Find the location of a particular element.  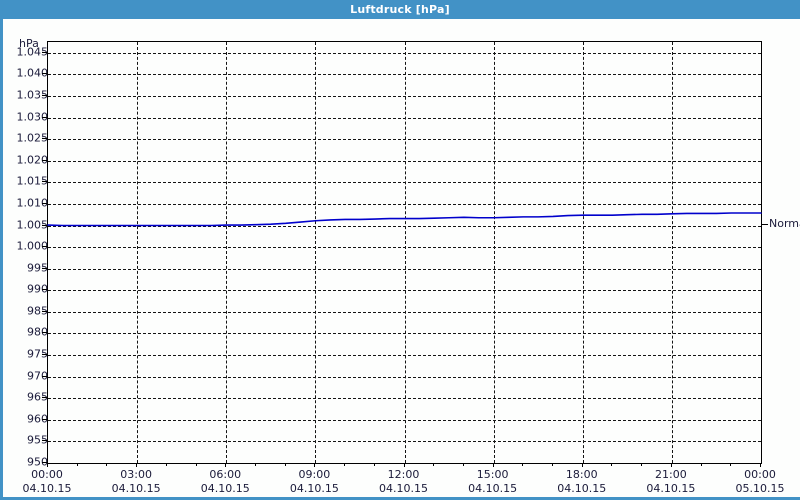

y-axis-tick-label: 1.005 is located at coordinates (32, 224).